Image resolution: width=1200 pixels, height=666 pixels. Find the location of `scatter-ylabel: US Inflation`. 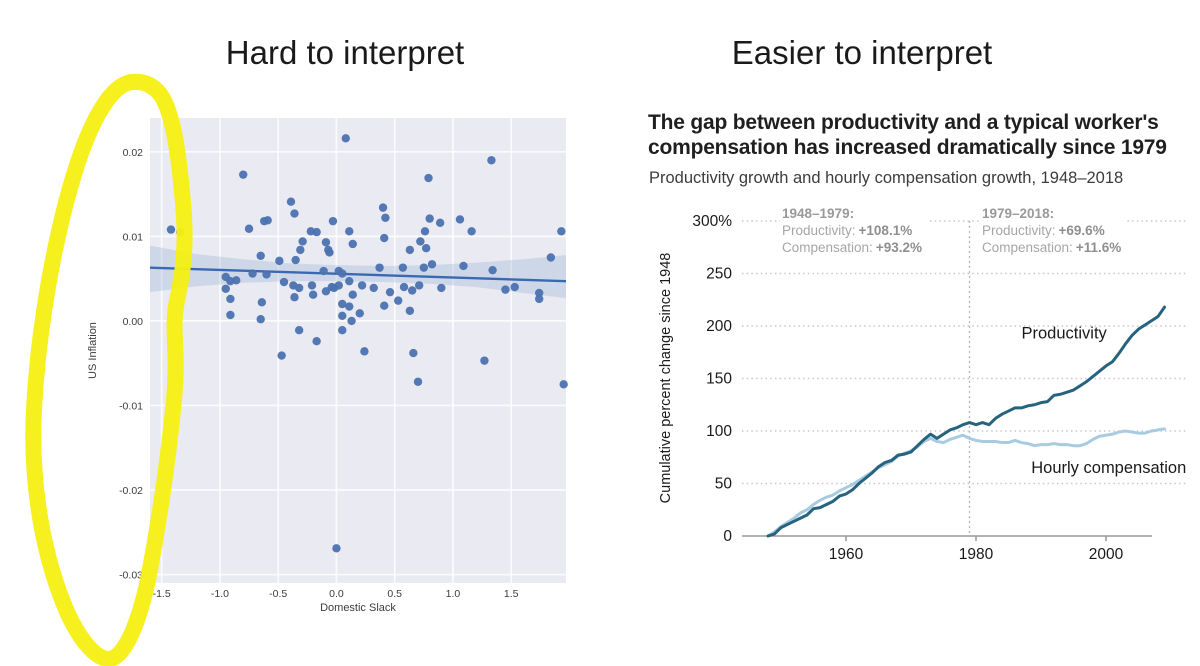

scatter-ylabel: US Inflation is located at coordinates (93, 350).